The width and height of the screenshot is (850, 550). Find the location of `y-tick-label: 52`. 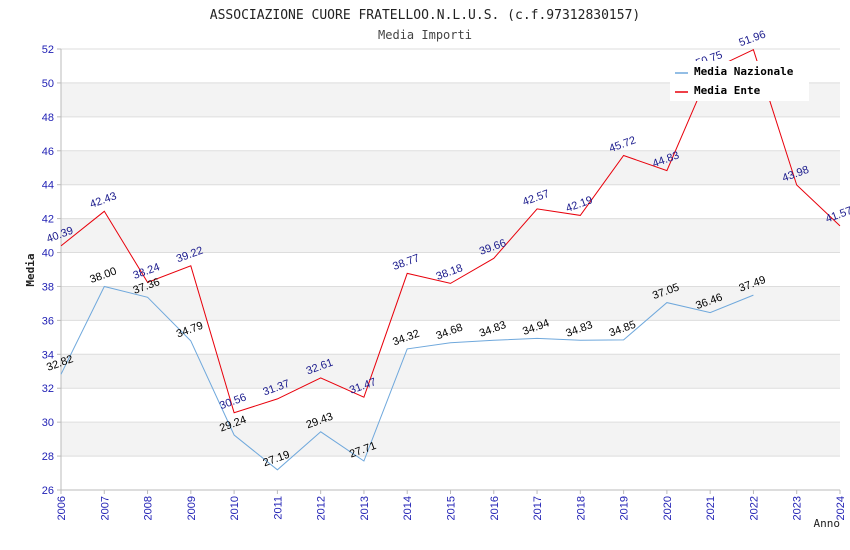

y-tick-label: 52 is located at coordinates (48, 50).